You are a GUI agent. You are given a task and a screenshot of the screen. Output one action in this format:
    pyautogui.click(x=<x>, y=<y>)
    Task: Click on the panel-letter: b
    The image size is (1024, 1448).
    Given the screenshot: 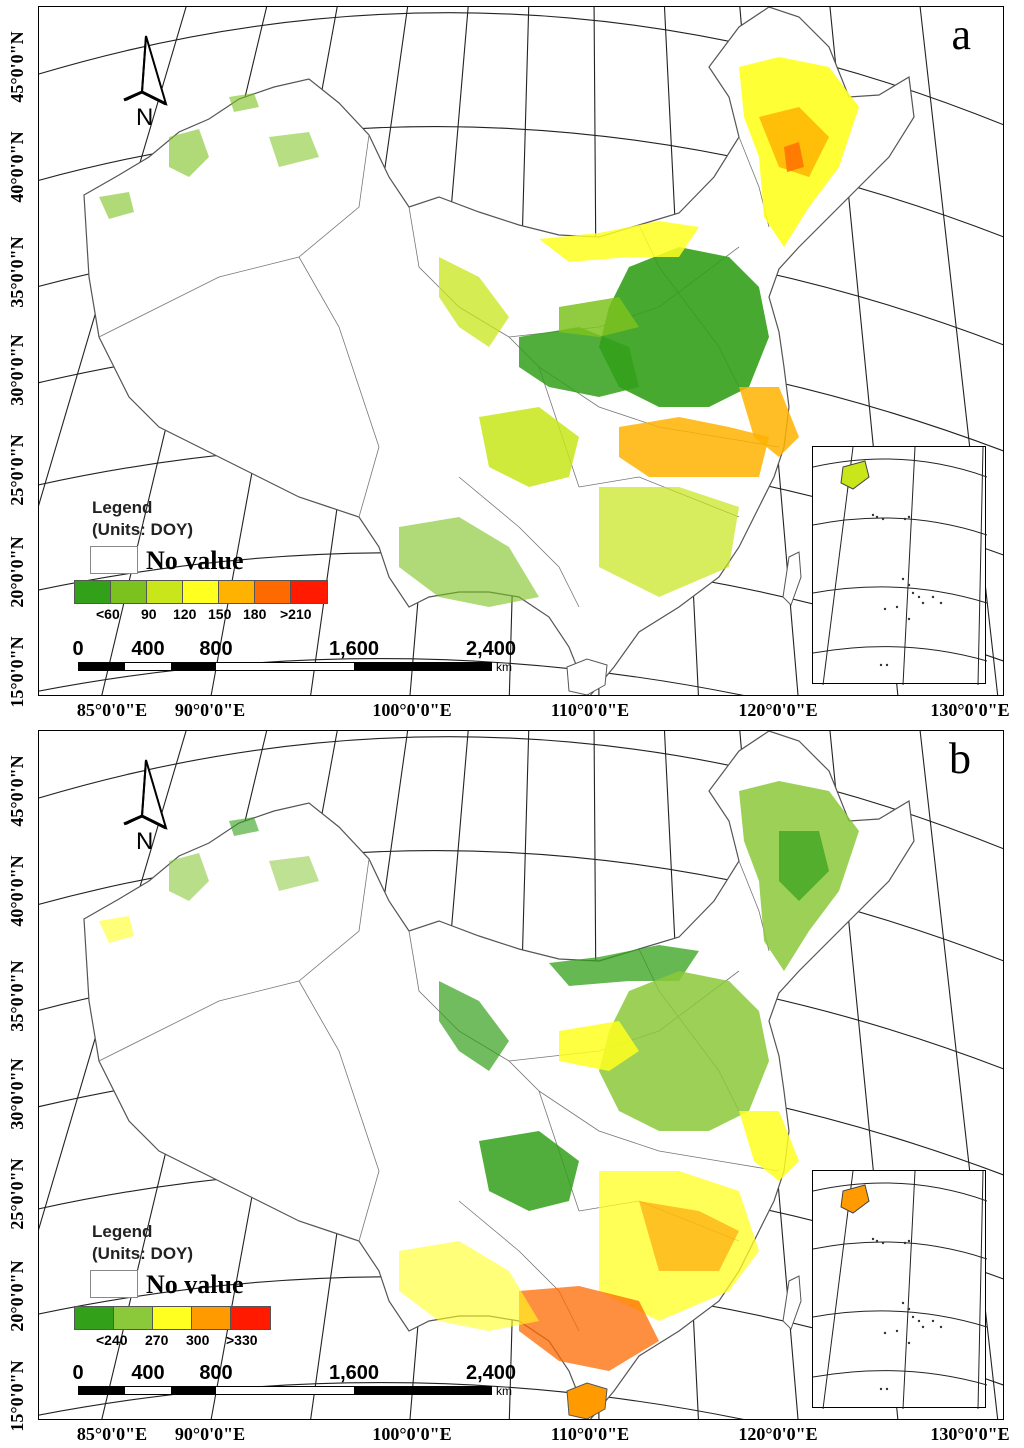 What is the action you would take?
    pyautogui.click(x=960, y=758)
    